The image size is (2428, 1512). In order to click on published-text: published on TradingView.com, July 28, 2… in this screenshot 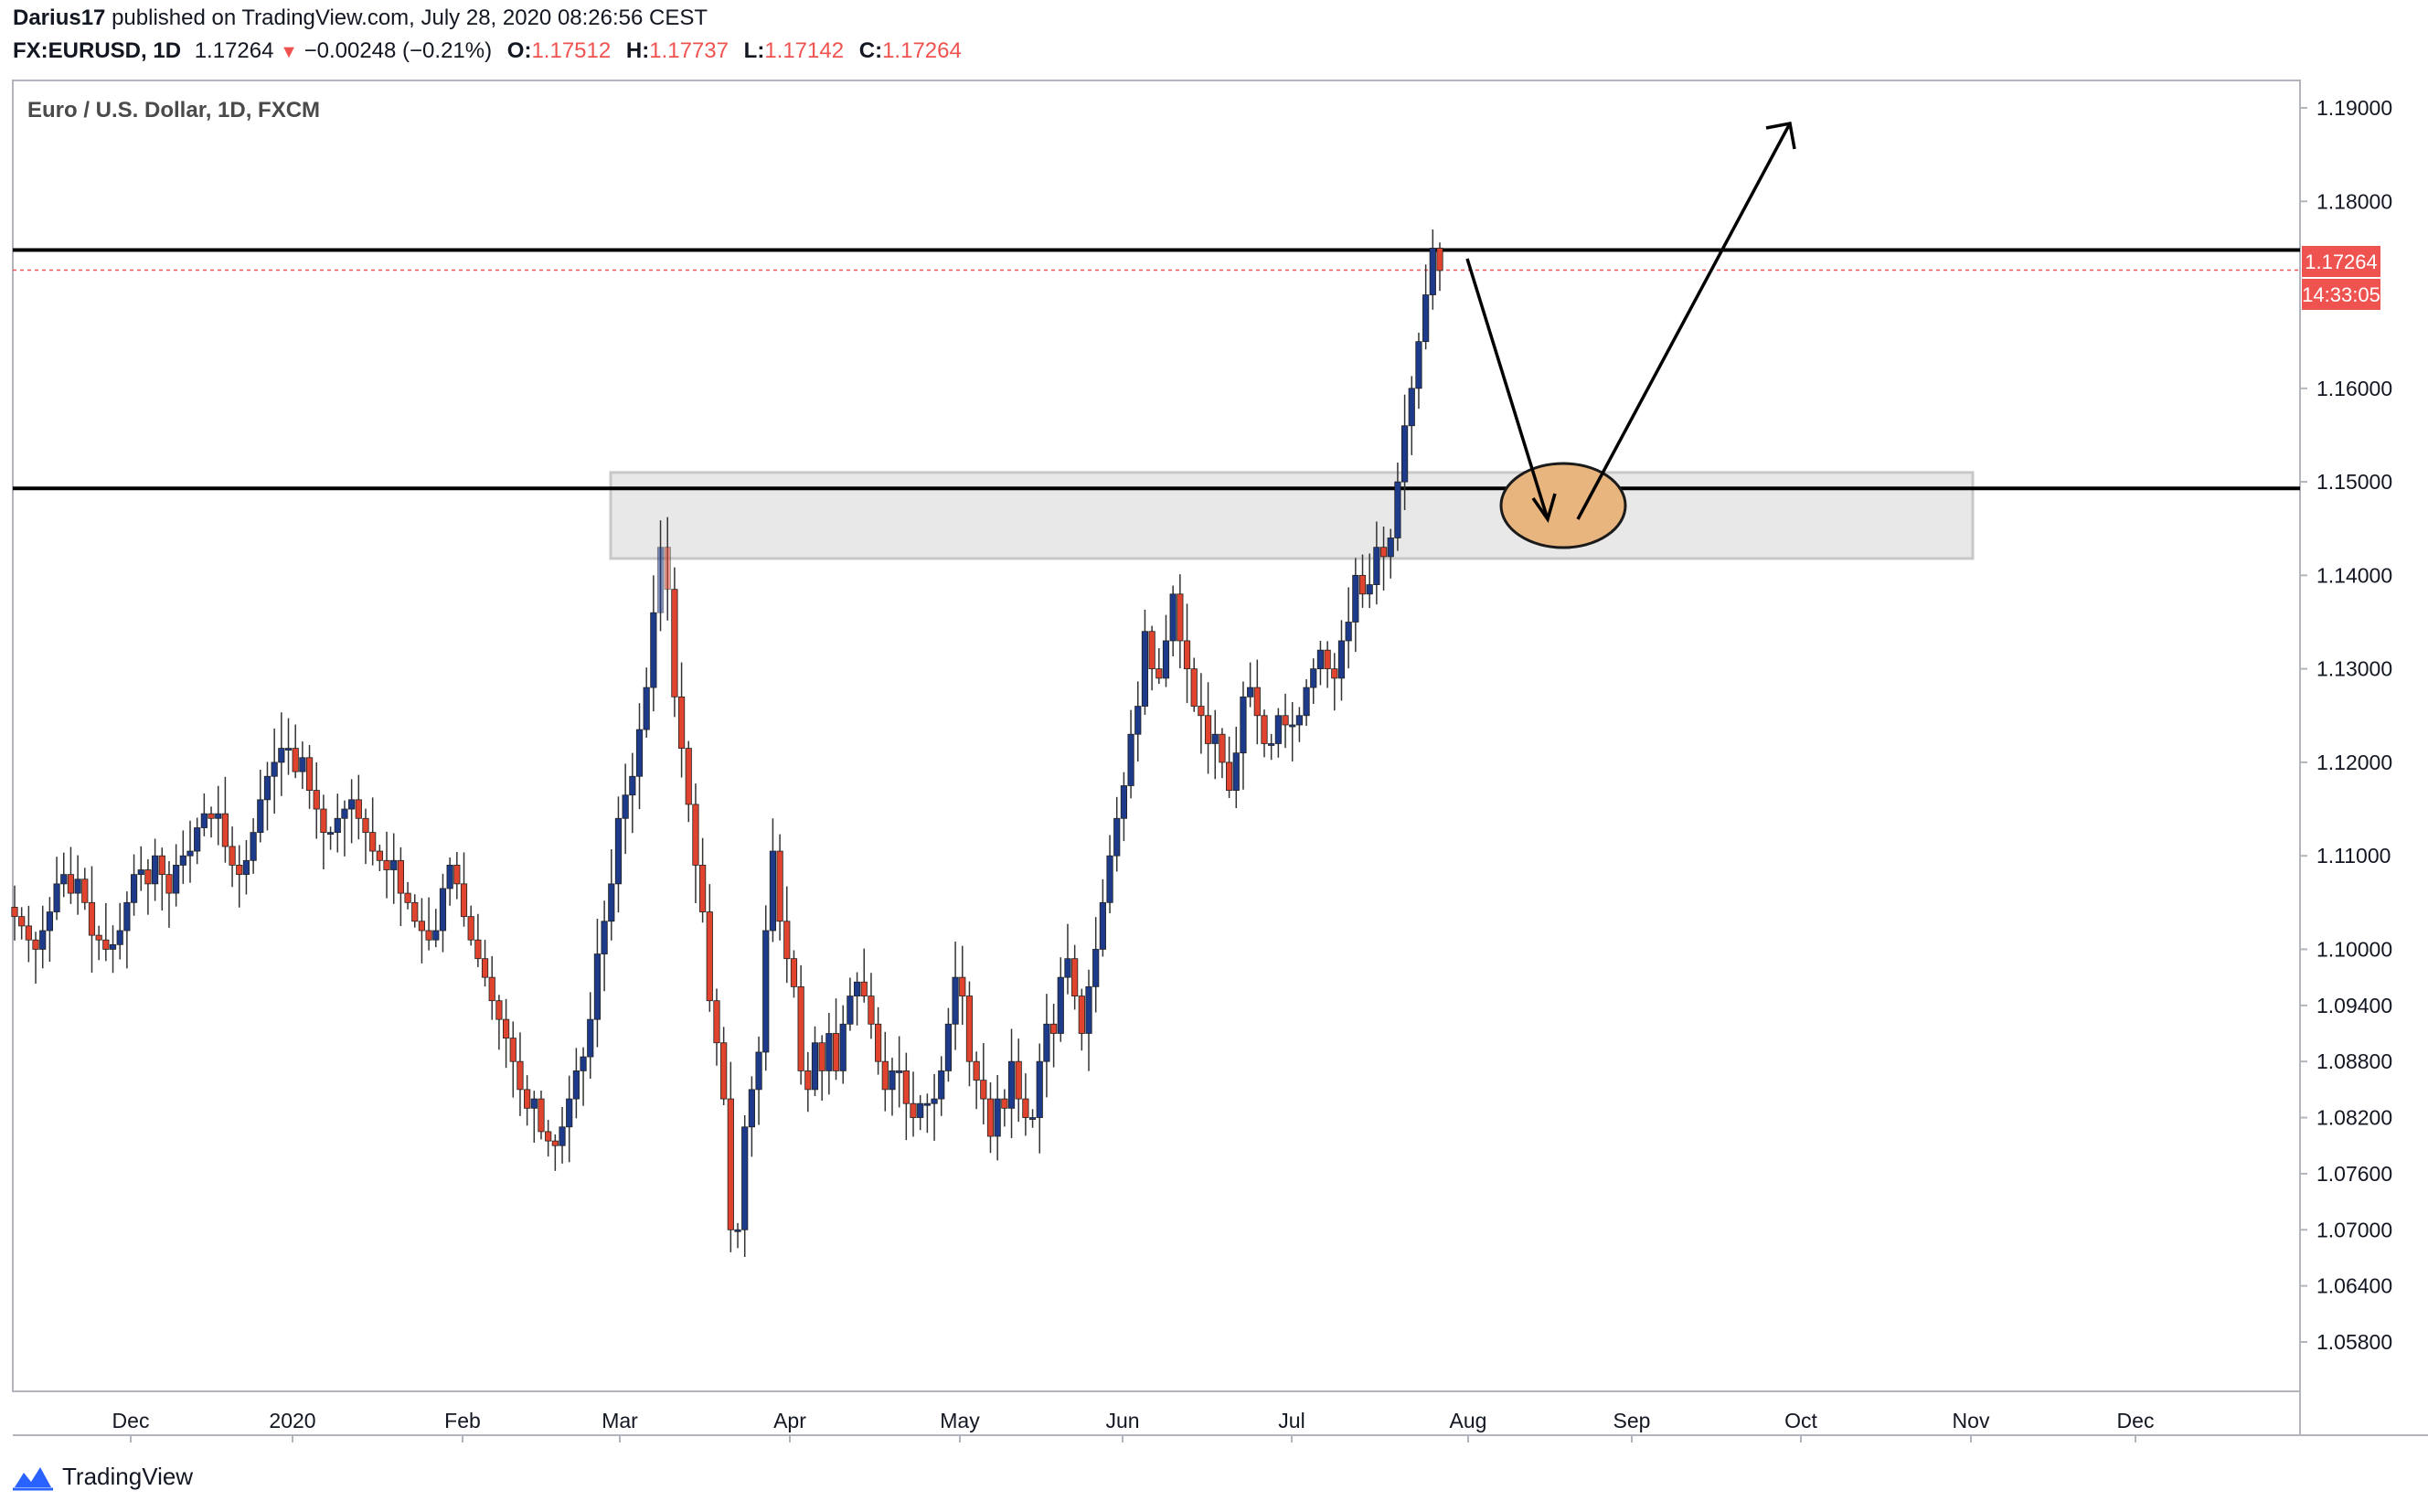, I will do `click(410, 17)`.